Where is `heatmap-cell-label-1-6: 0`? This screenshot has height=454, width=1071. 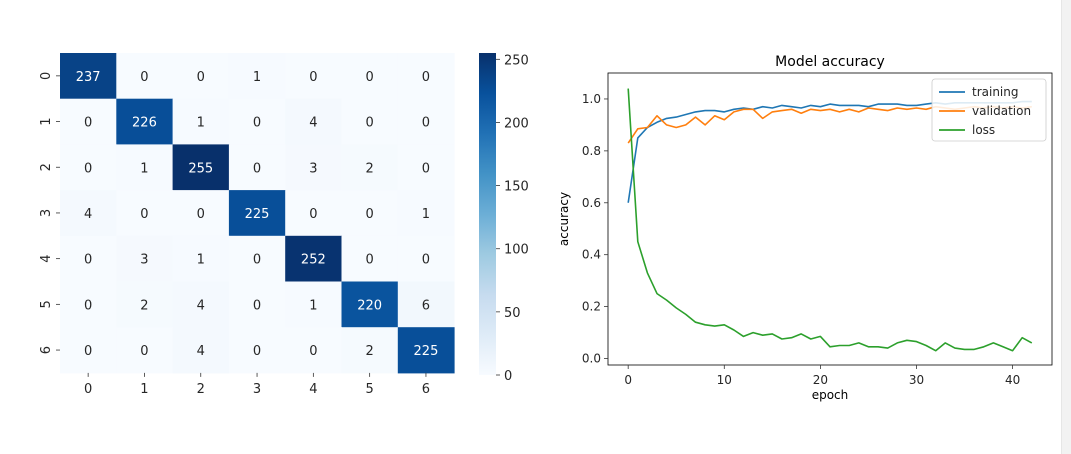 heatmap-cell-label-1-6: 0 is located at coordinates (426, 123).